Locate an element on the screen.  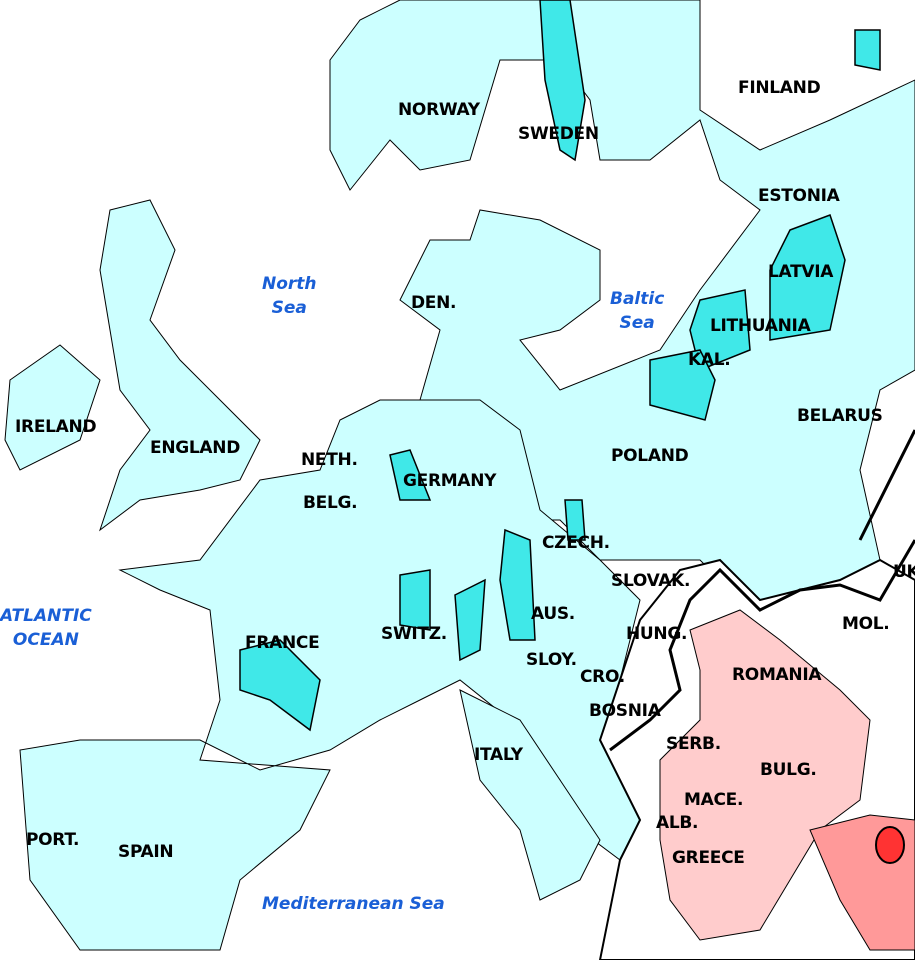
country-label-norway: NORWAY is located at coordinates (439, 110).